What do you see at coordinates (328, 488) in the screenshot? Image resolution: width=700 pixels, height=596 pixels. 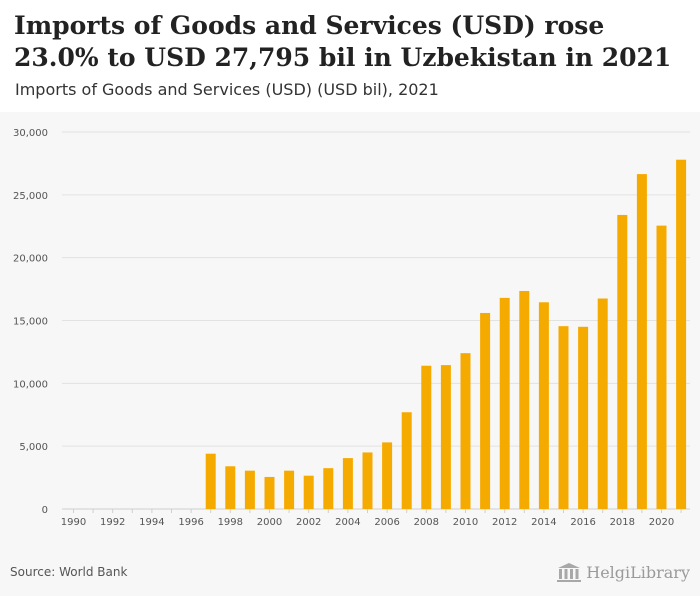 I see `bar-2003` at bounding box center [328, 488].